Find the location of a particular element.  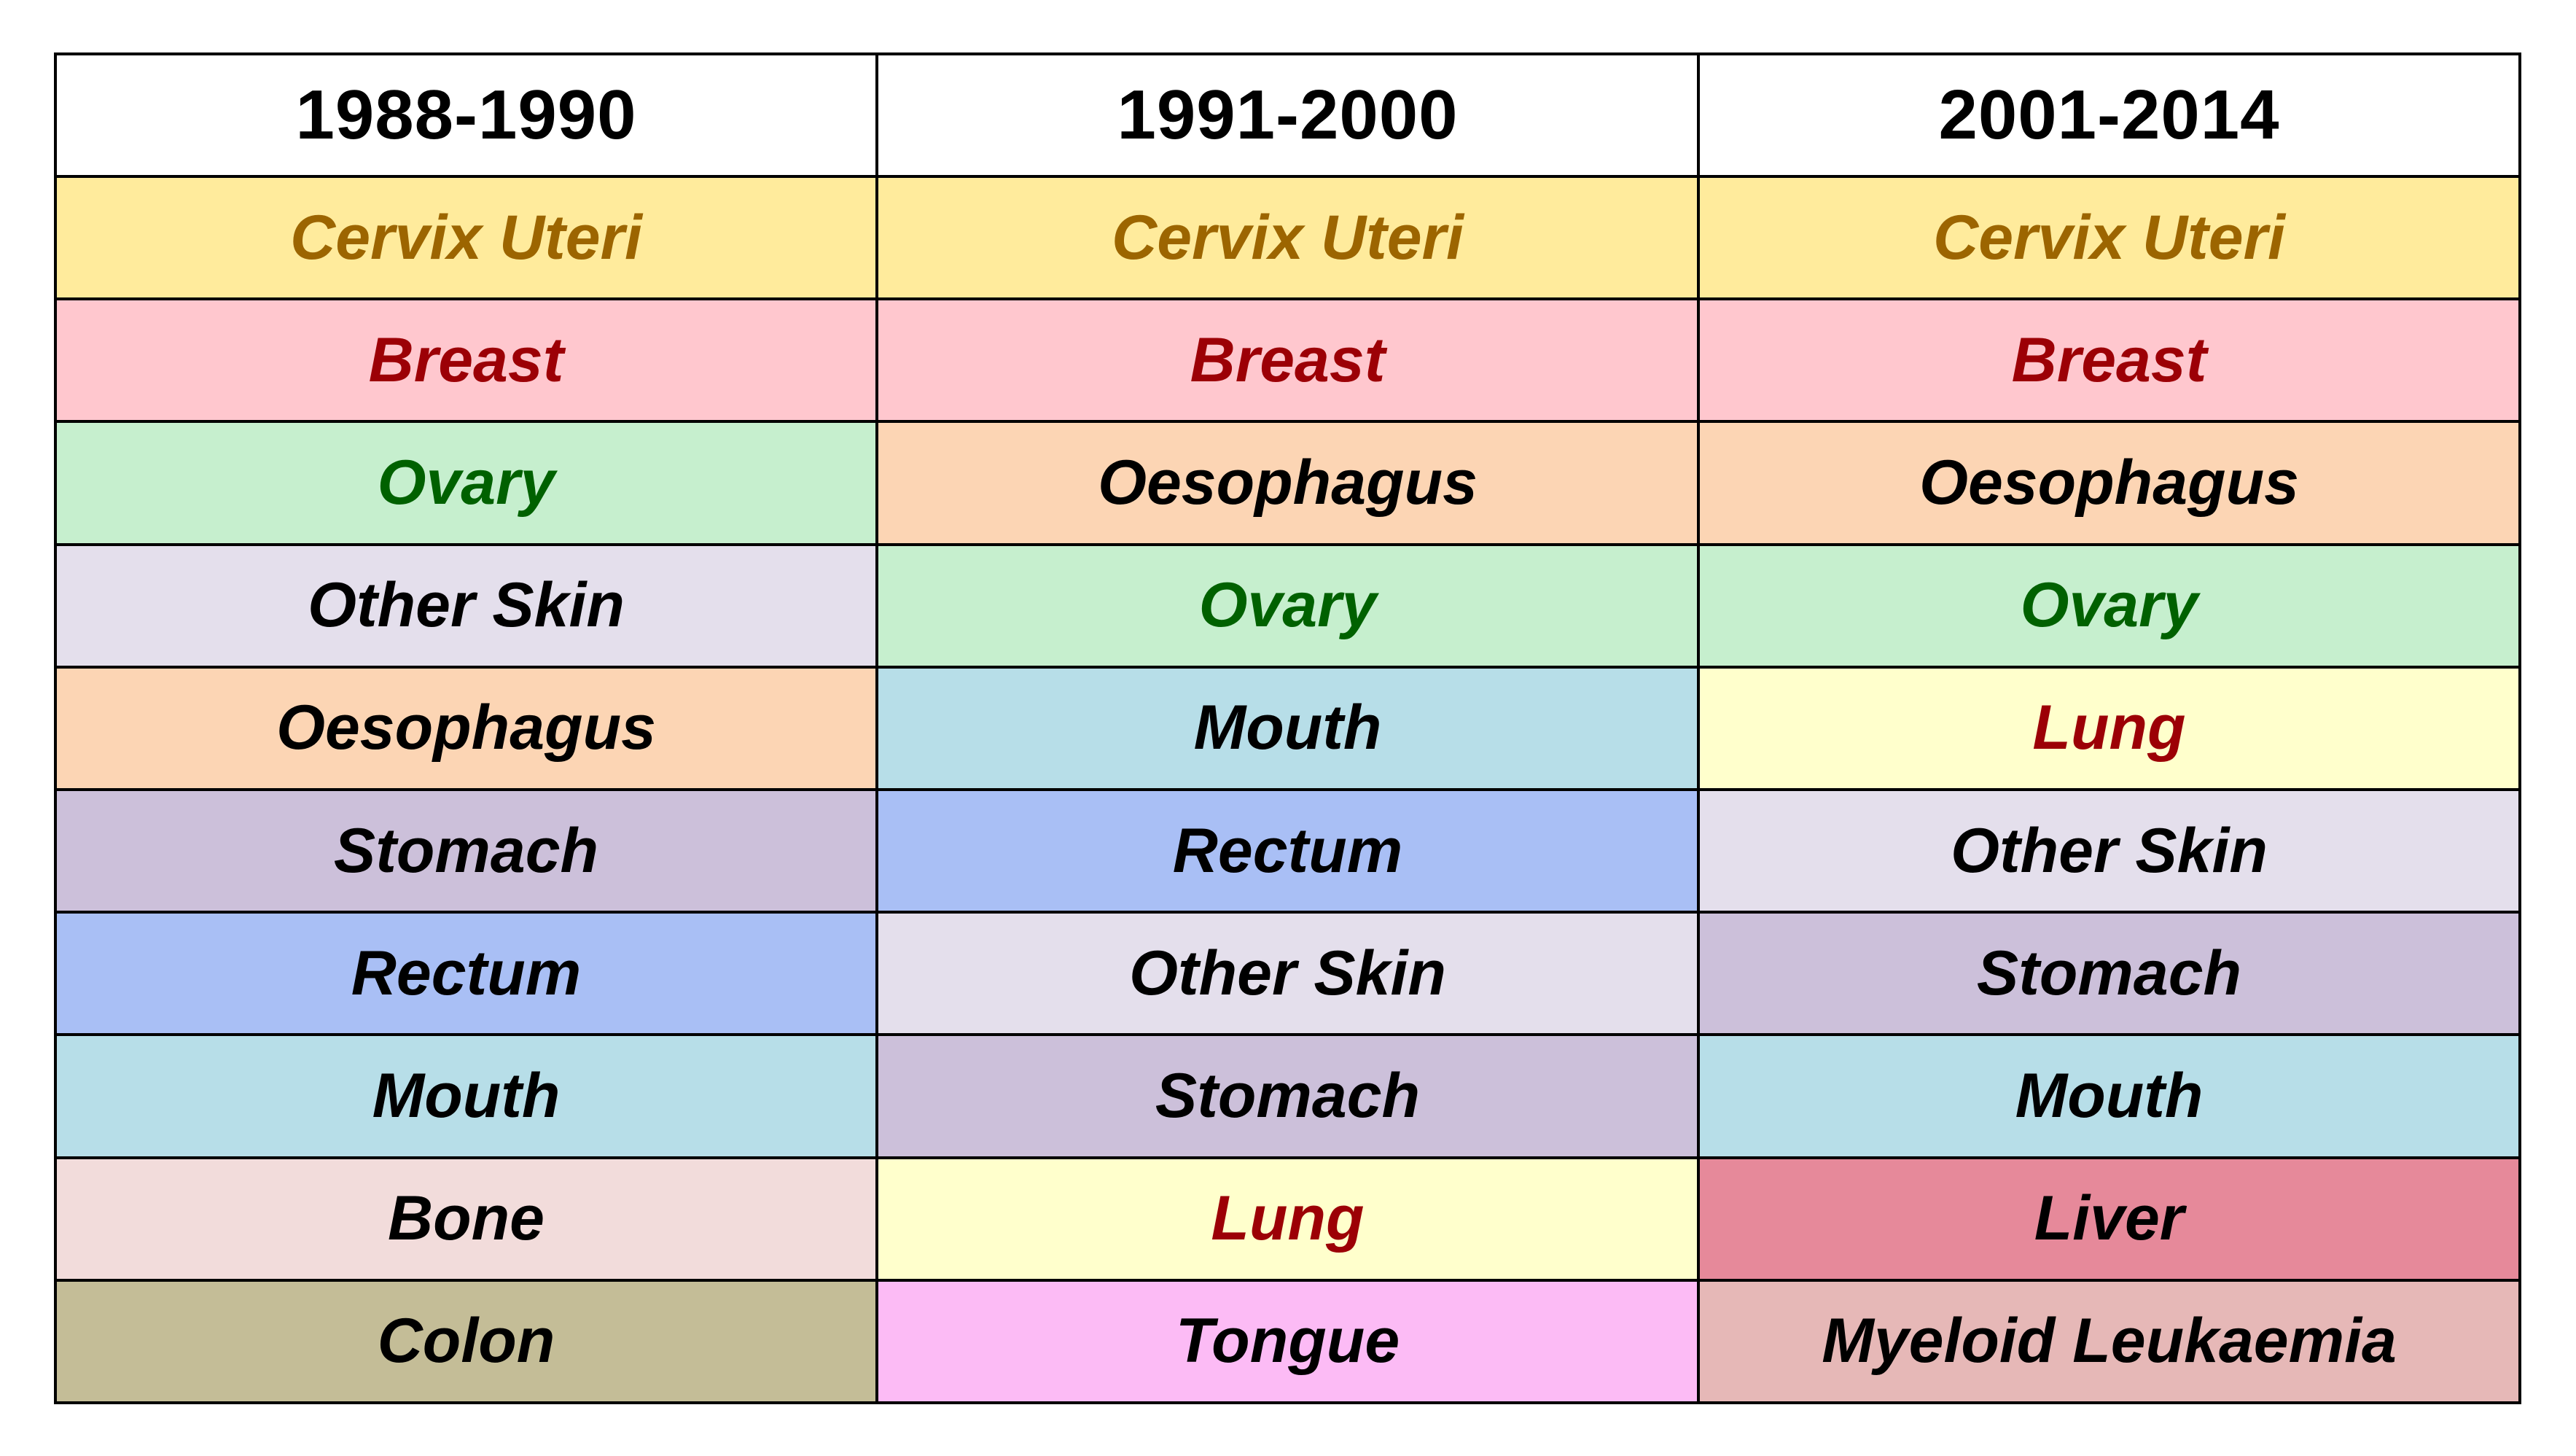

table-row: Bone Lung Liver is located at coordinates (1287, 1219).